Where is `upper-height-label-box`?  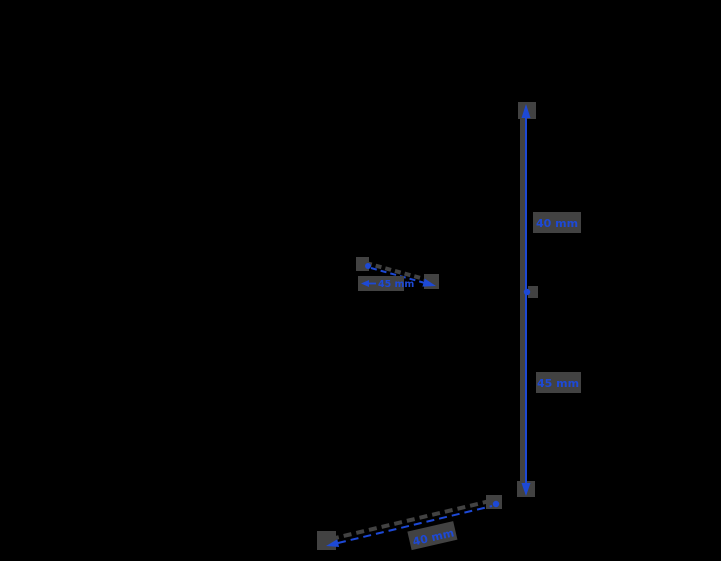
upper-height-label-box is located at coordinates (557, 222).